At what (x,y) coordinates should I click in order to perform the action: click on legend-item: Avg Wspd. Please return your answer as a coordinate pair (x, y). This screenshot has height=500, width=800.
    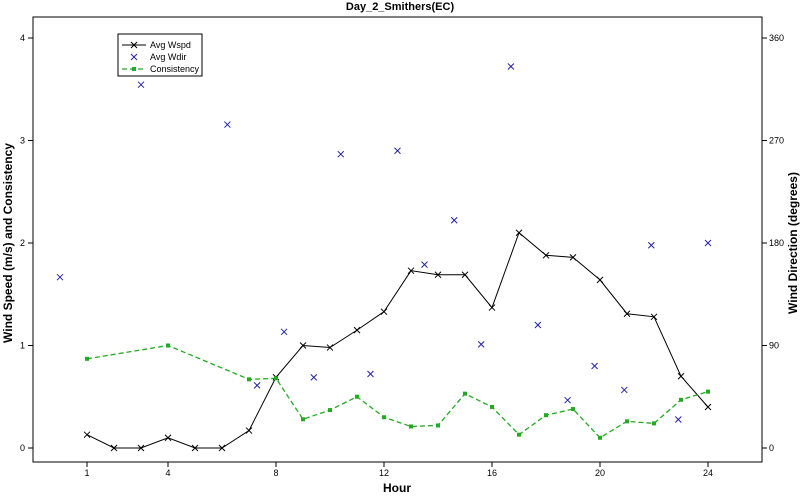
    Looking at the image, I should click on (156, 45).